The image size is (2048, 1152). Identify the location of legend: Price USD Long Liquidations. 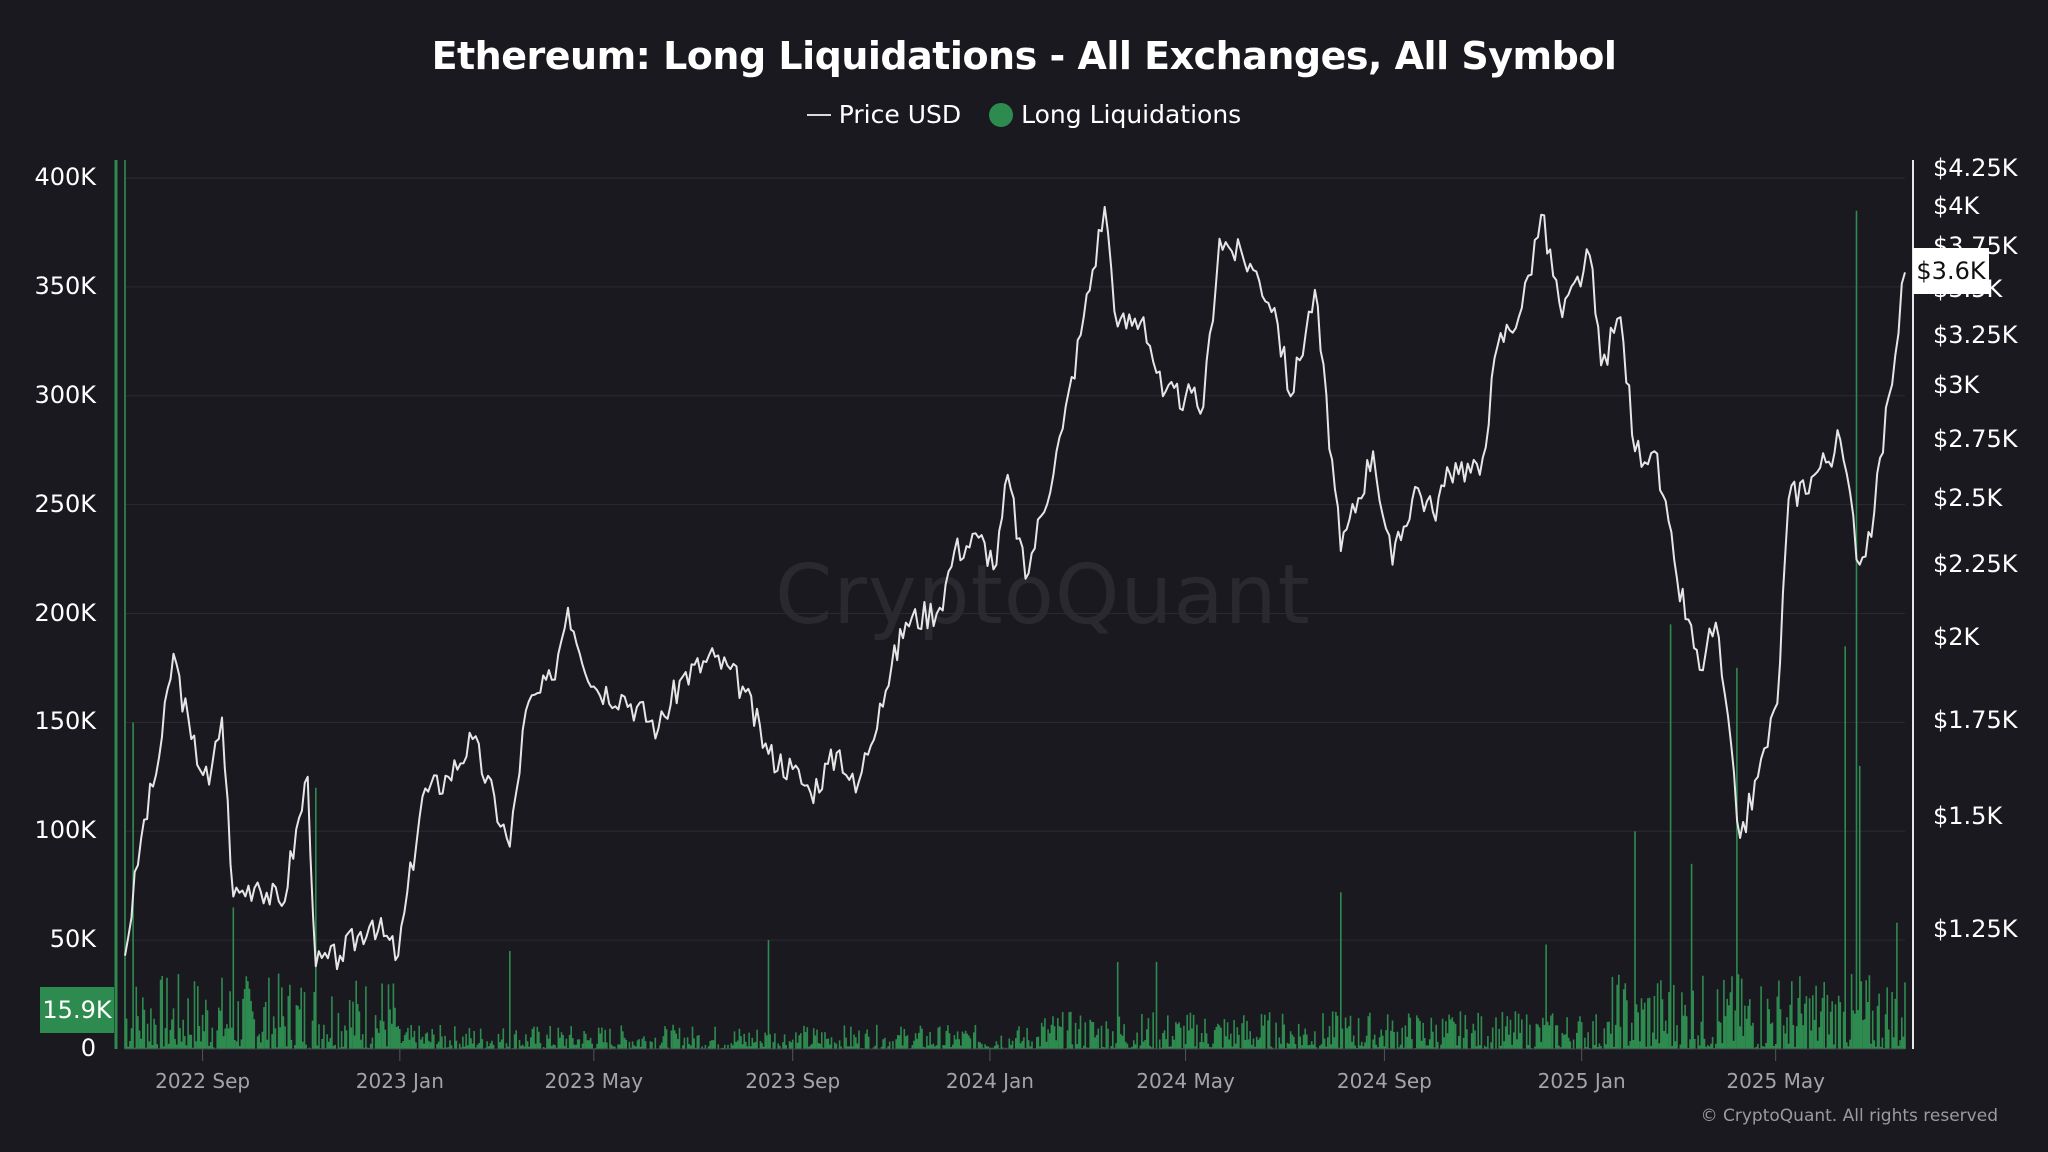
(1024, 114).